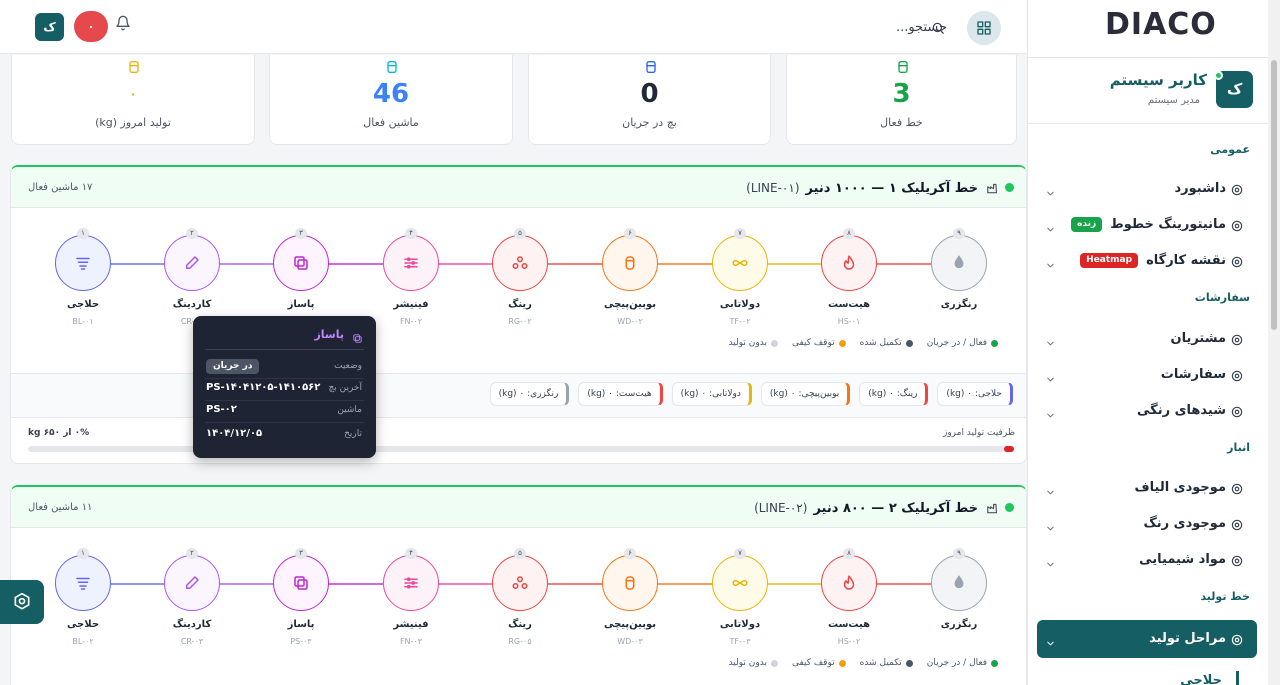 The width and height of the screenshot is (1280, 685). What do you see at coordinates (263, 387) in the screenshot?
I see `tooltip-row-value: PS-۱۴۰۴۱۲۰۵-۱۴۱۰۵۶۲` at bounding box center [263, 387].